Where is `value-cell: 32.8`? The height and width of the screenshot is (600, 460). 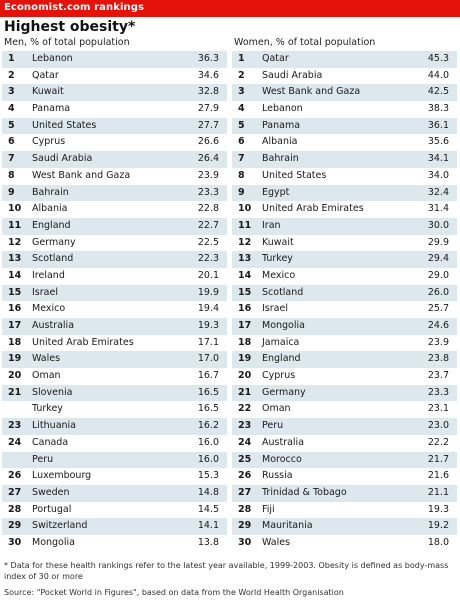
value-cell: 32.8 is located at coordinates (208, 92).